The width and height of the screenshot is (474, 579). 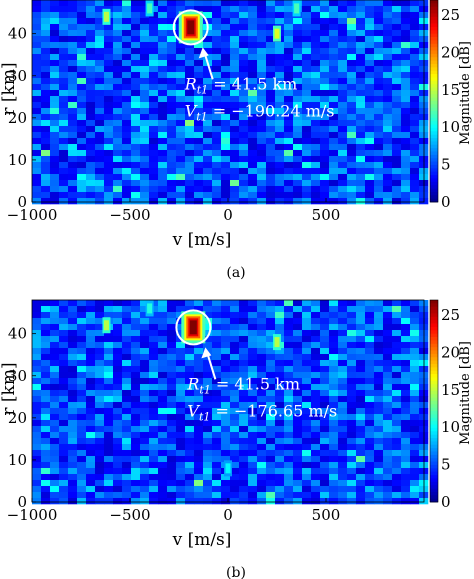 I want to click on clutter-peak, so click(x=297, y=8).